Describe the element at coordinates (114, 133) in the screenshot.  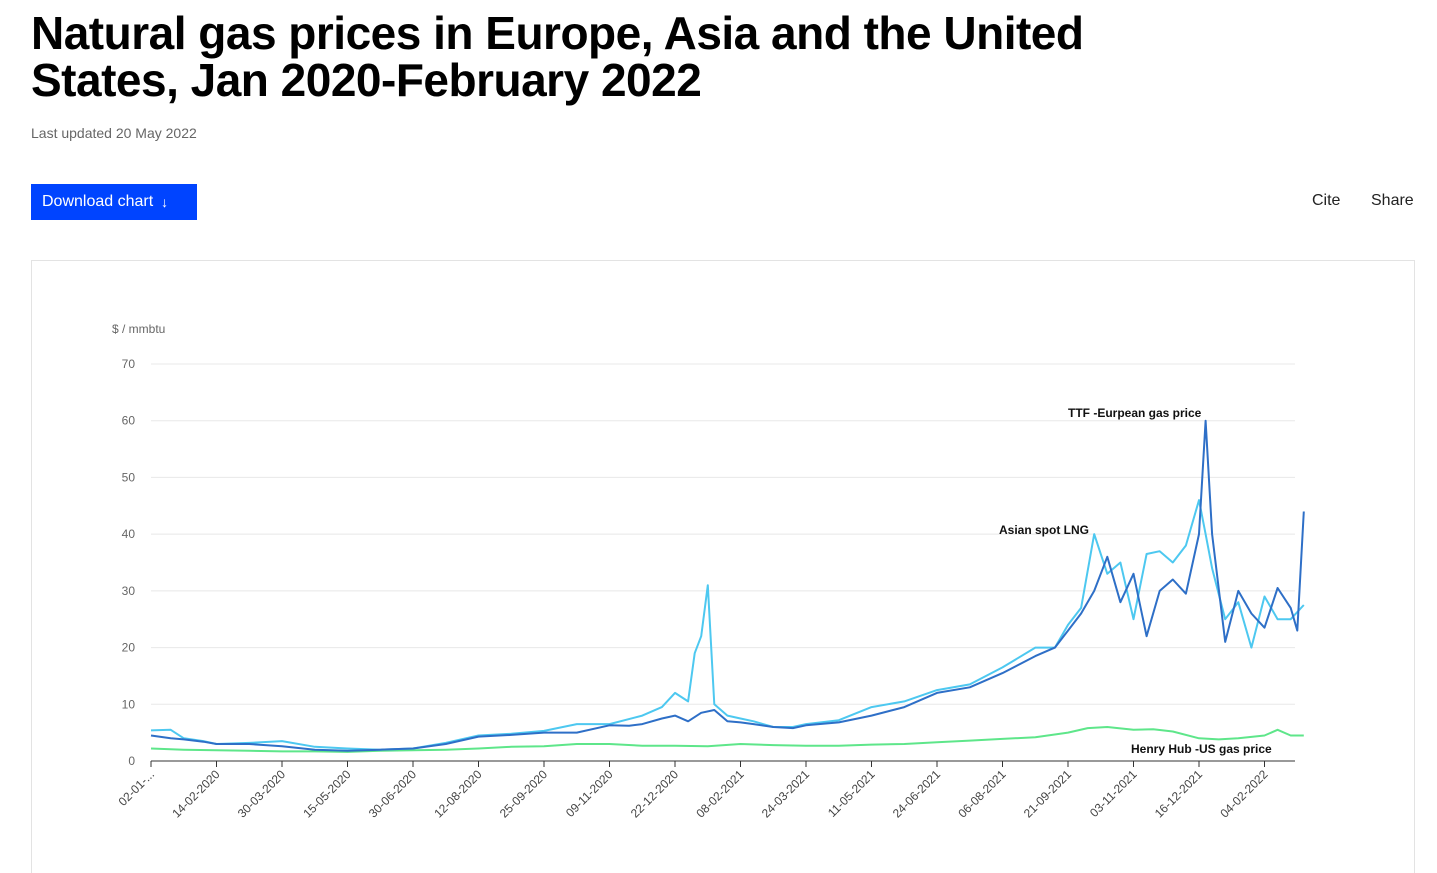
I see `last-updated: Last updated 20 May 2022` at that location.